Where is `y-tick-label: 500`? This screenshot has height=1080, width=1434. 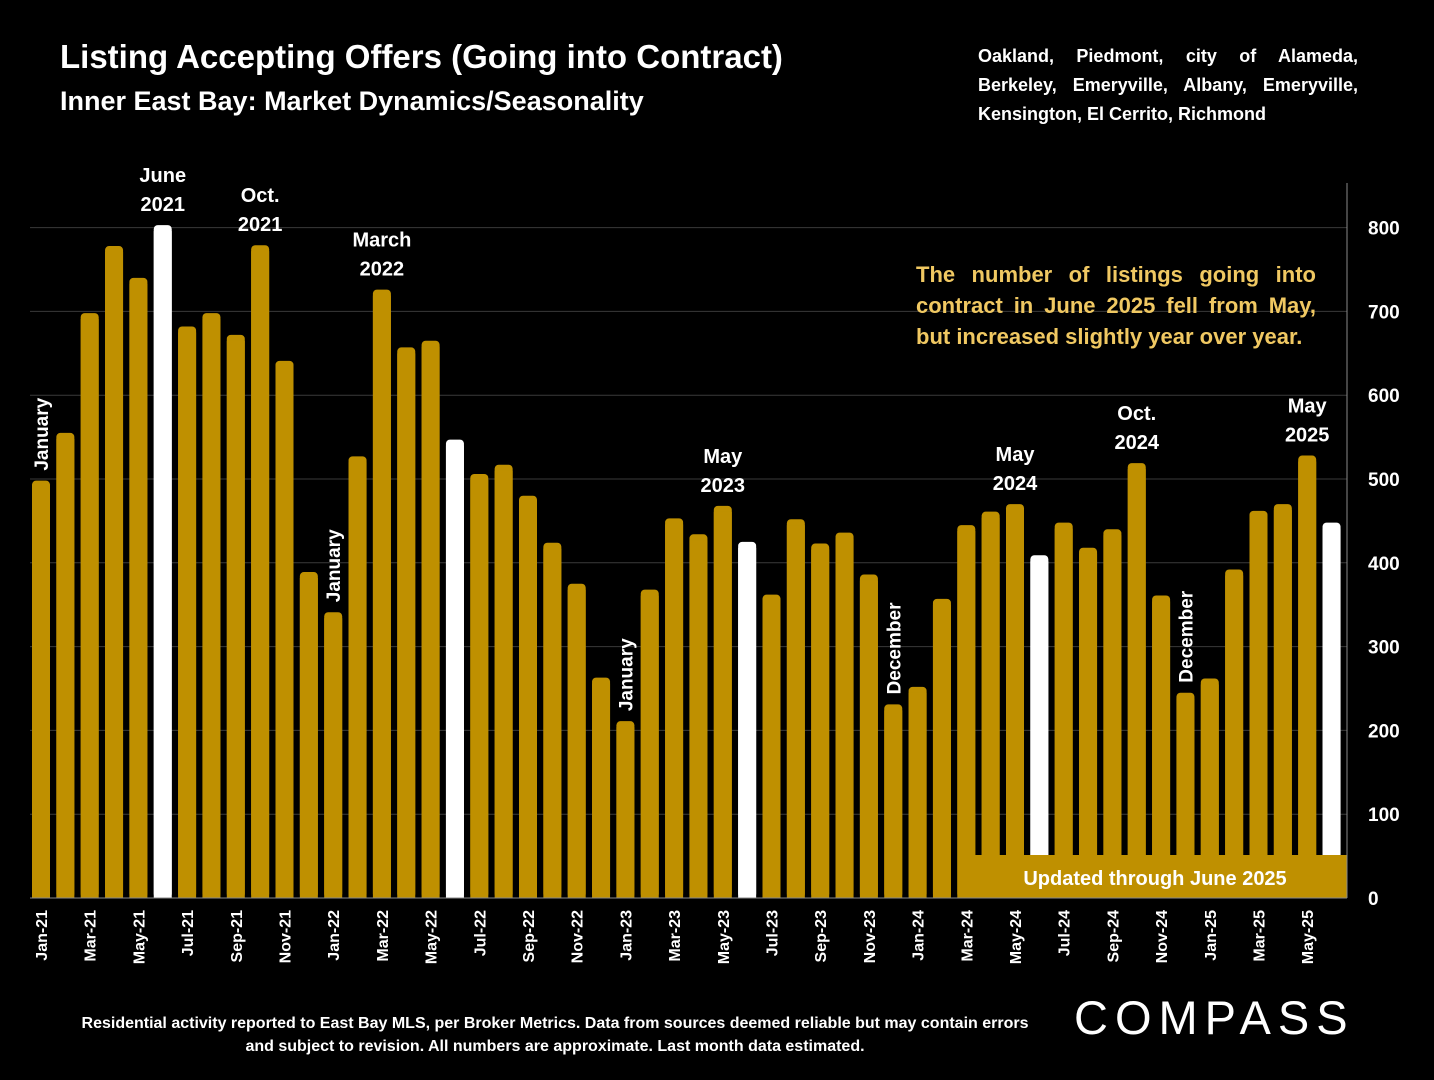 y-tick-label: 500 is located at coordinates (1384, 480).